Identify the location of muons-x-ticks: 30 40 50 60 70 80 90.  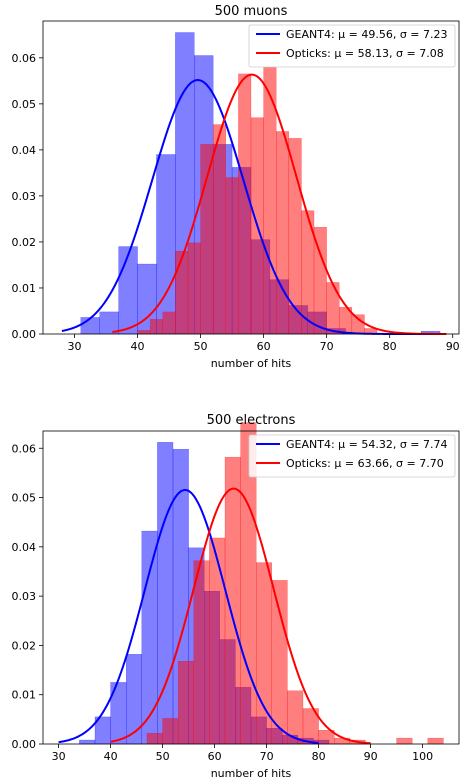
(264, 343).